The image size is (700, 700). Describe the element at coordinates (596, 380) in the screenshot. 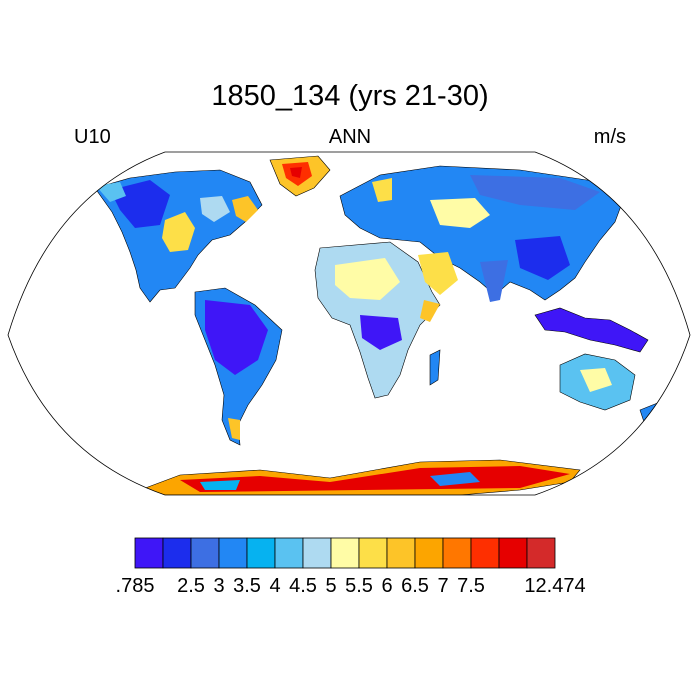

I see `australia-interior` at that location.